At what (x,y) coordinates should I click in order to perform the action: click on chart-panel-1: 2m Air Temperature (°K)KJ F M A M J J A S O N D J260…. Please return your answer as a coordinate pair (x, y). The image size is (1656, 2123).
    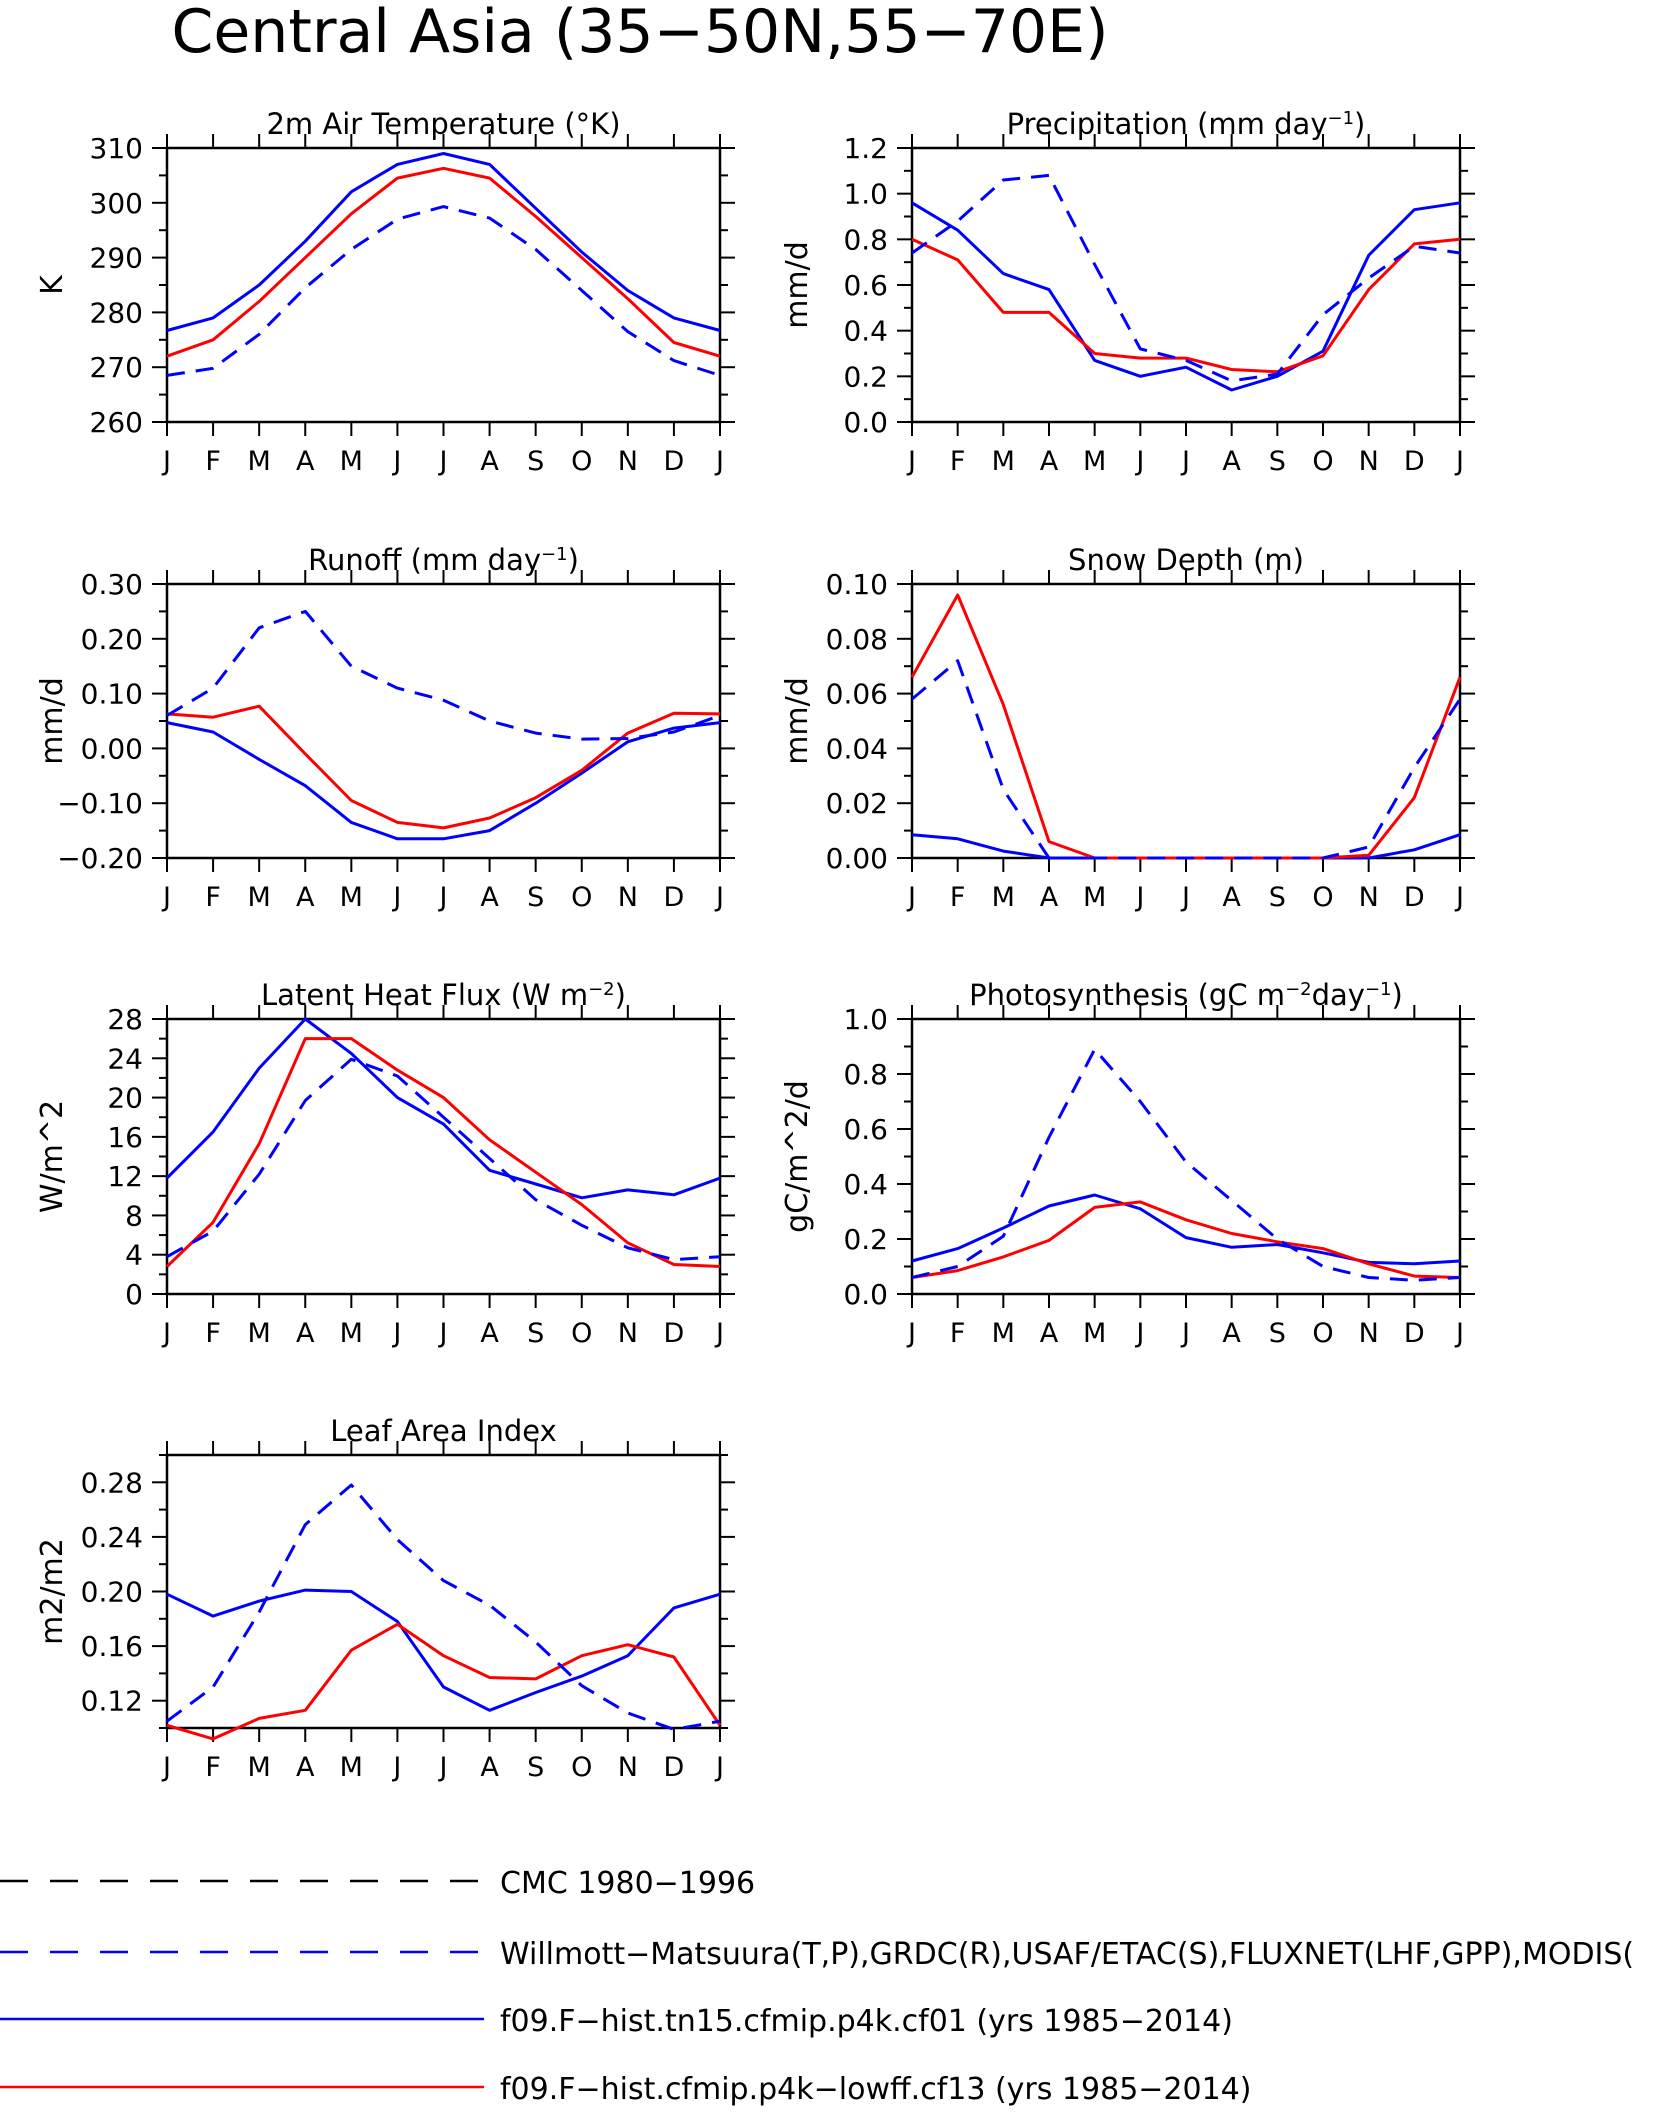
    Looking at the image, I should click on (385, 292).